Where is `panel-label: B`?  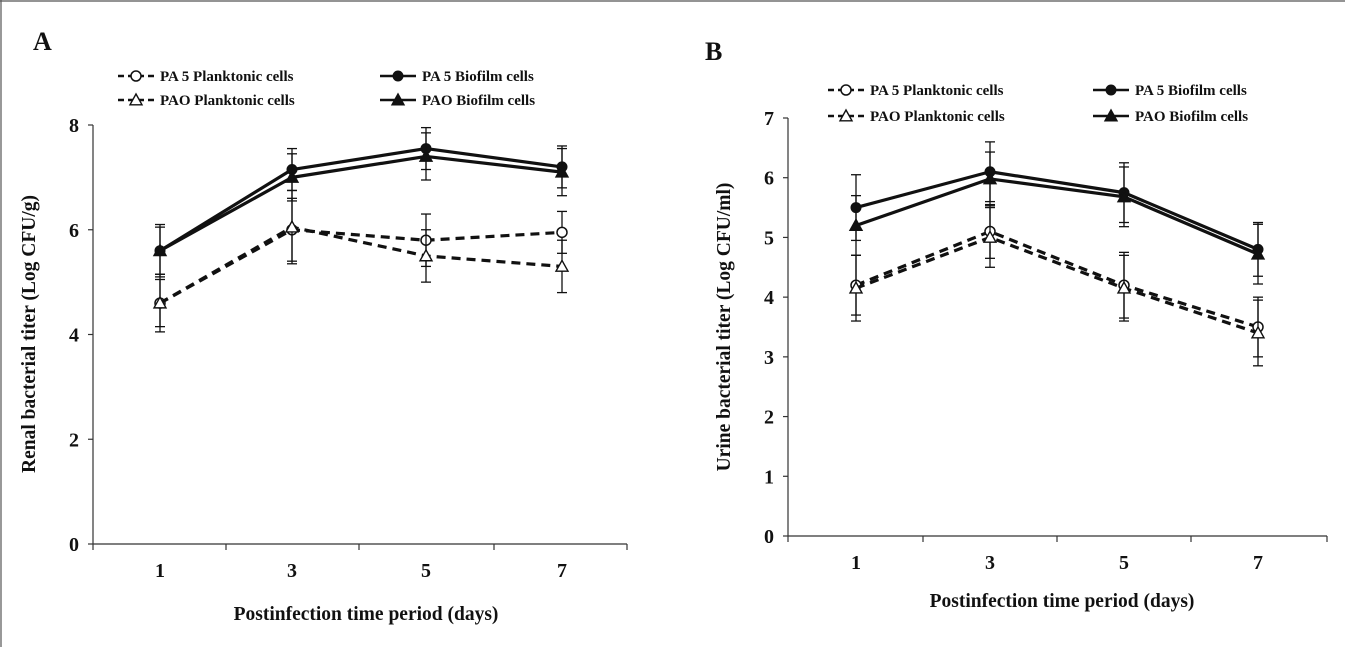 panel-label: B is located at coordinates (713, 51).